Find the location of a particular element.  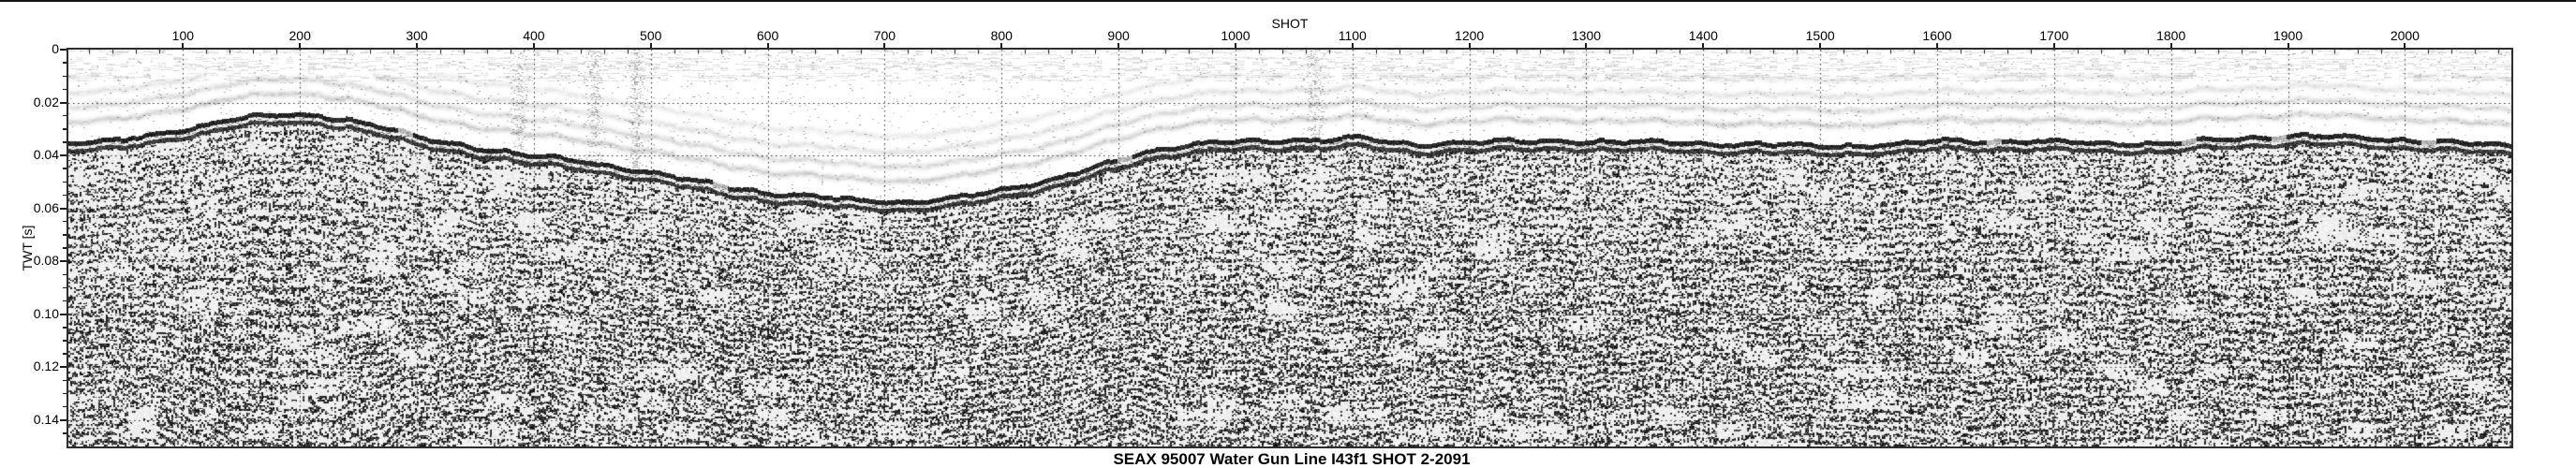

y-tick-label: 0.12 is located at coordinates (46, 366).